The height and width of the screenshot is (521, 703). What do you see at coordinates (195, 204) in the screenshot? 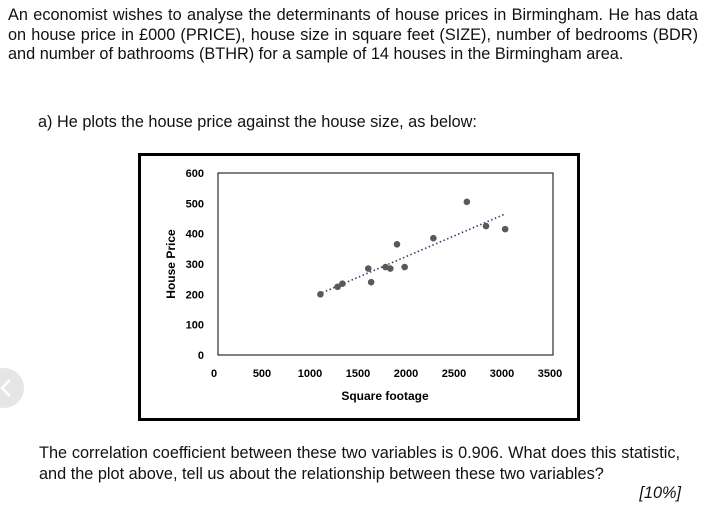
I see `y-tick-label: 500` at bounding box center [195, 204].